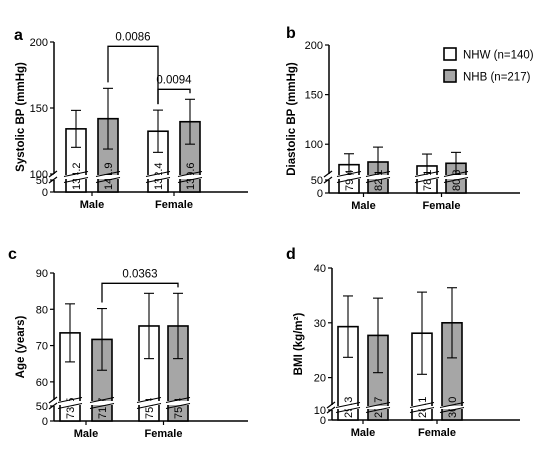  What do you see at coordinates (320, 269) in the screenshot?
I see `y-tick-label: 40` at bounding box center [320, 269].